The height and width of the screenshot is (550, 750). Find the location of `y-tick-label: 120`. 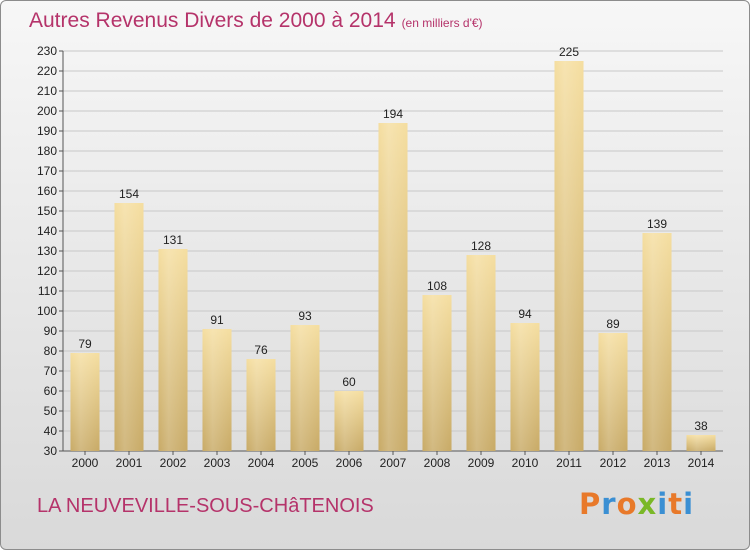

y-tick-label: 120 is located at coordinates (47, 271).